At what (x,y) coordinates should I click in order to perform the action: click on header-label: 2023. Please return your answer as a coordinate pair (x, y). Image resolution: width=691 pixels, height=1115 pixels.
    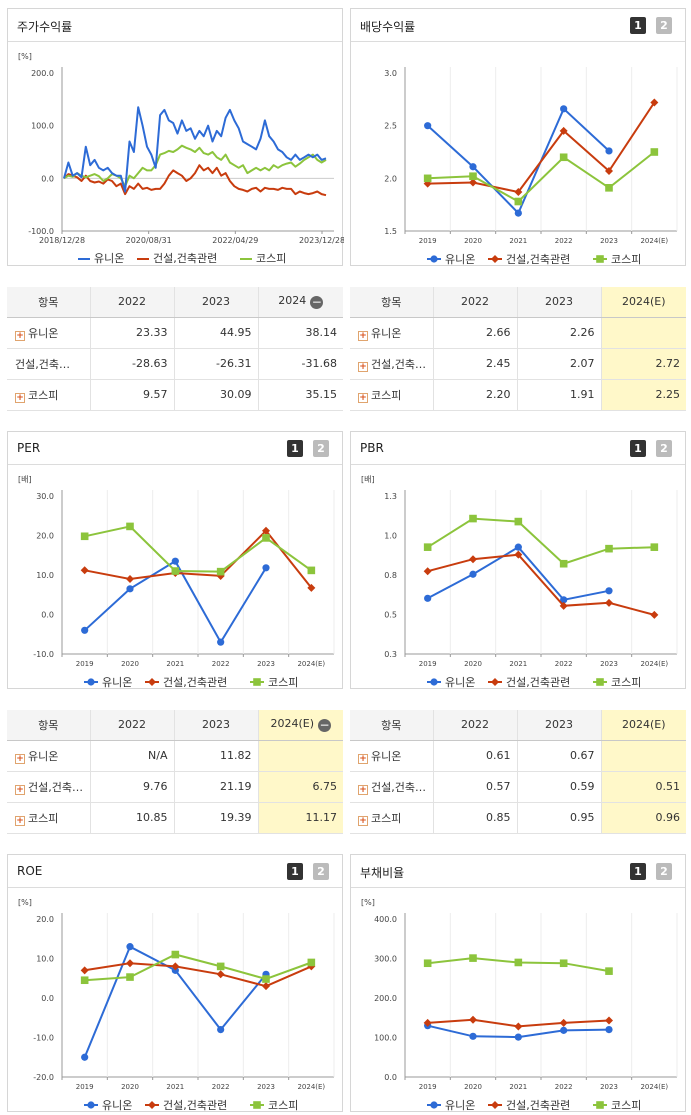
    Looking at the image, I should click on (216, 302).